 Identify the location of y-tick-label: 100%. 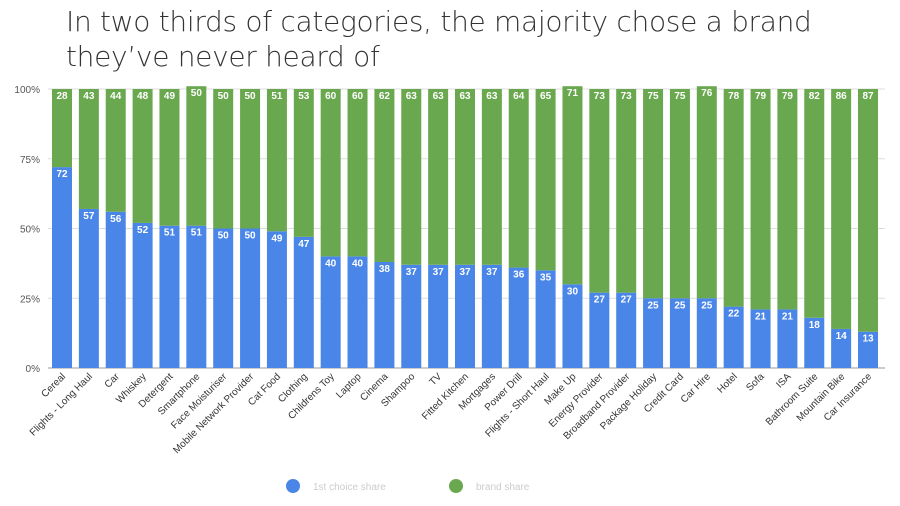
(27, 90).